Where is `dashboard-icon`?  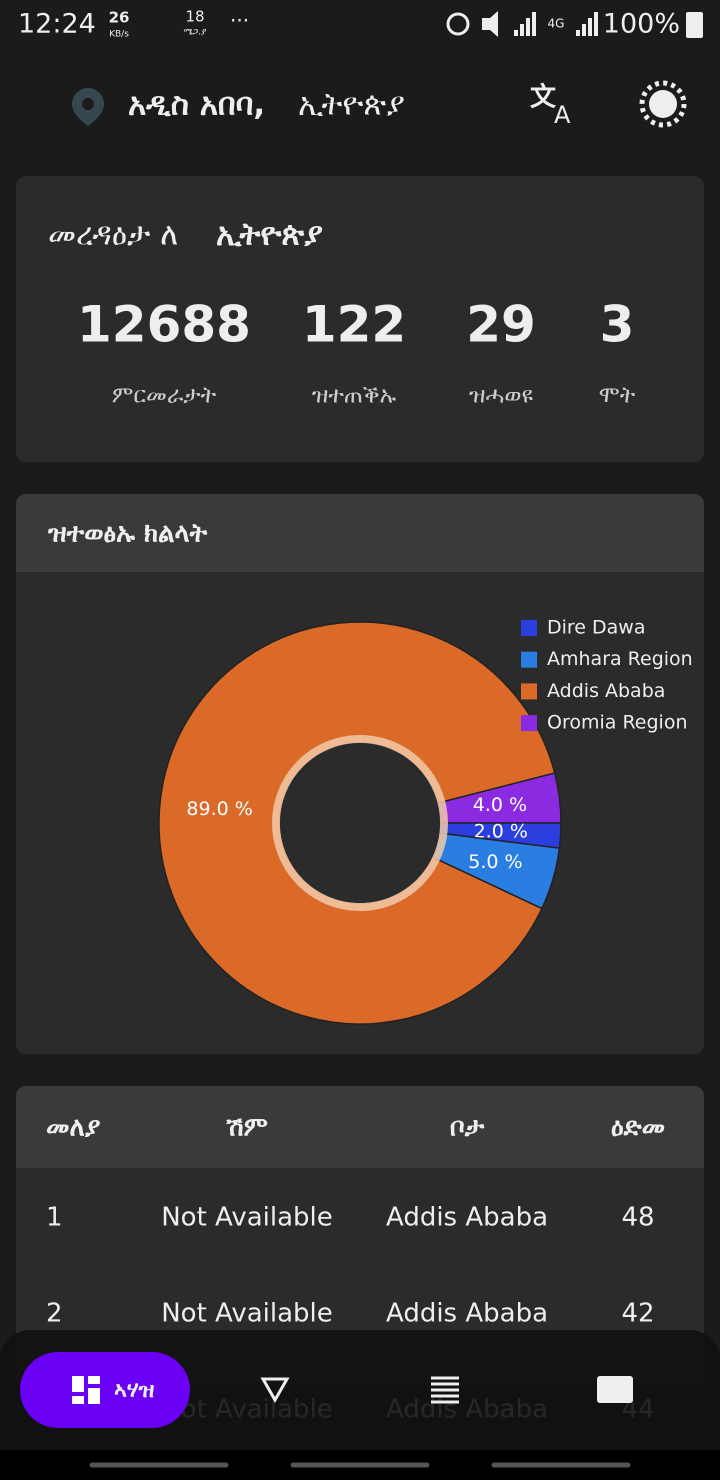
dashboard-icon is located at coordinates (86, 1390).